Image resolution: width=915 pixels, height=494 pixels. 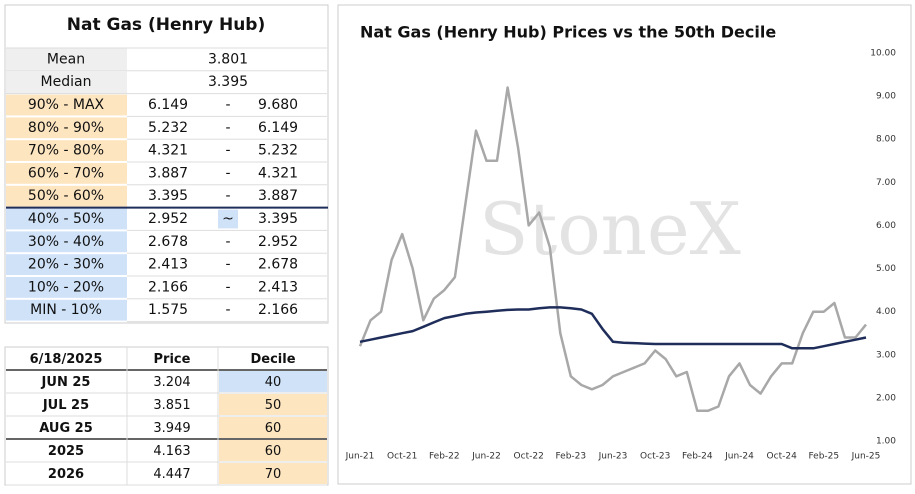 What do you see at coordinates (886, 140) in the screenshot?
I see `y-tick-label: 8.00` at bounding box center [886, 140].